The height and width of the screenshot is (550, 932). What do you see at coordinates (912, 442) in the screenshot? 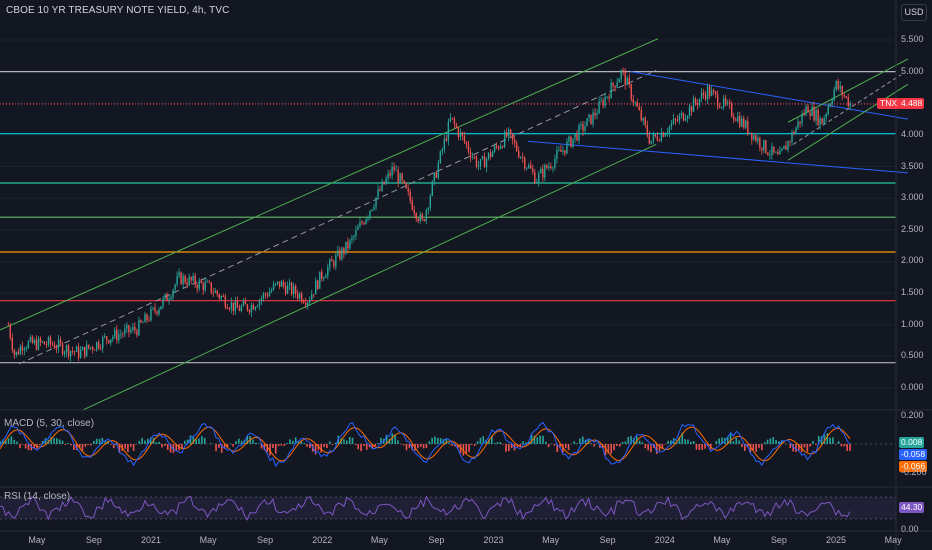
I see `macd-value-badge: 0.008` at bounding box center [912, 442].